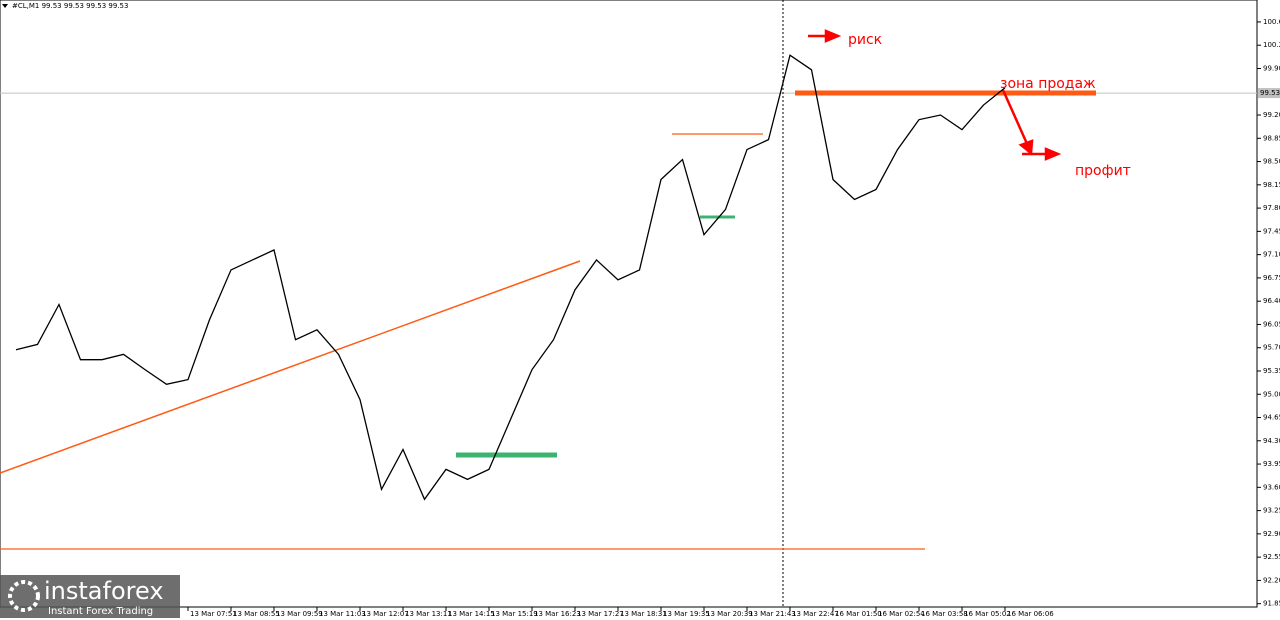 This screenshot has width=1280, height=620. I want to click on x-tick-label: 13 Mar 09:59, so click(299, 614).